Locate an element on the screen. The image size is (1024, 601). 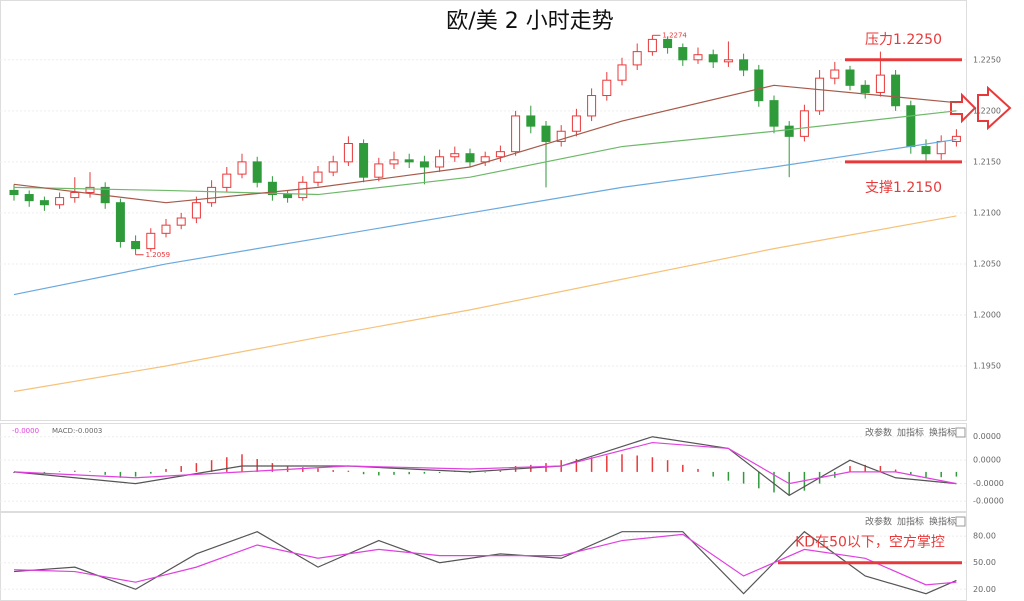
reference-label: KD在50以下，空方掌控 is located at coordinates (870, 543).